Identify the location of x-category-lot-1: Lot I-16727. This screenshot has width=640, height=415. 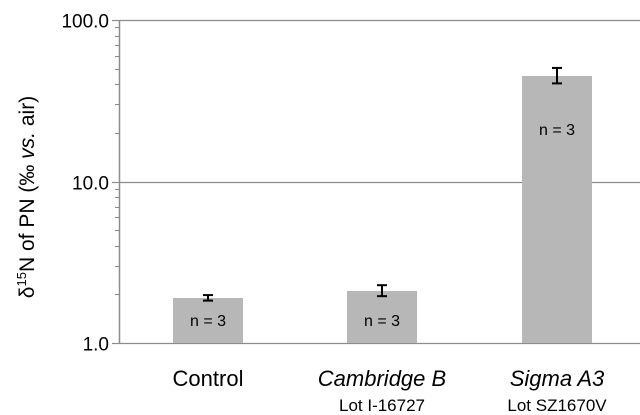
(382, 405).